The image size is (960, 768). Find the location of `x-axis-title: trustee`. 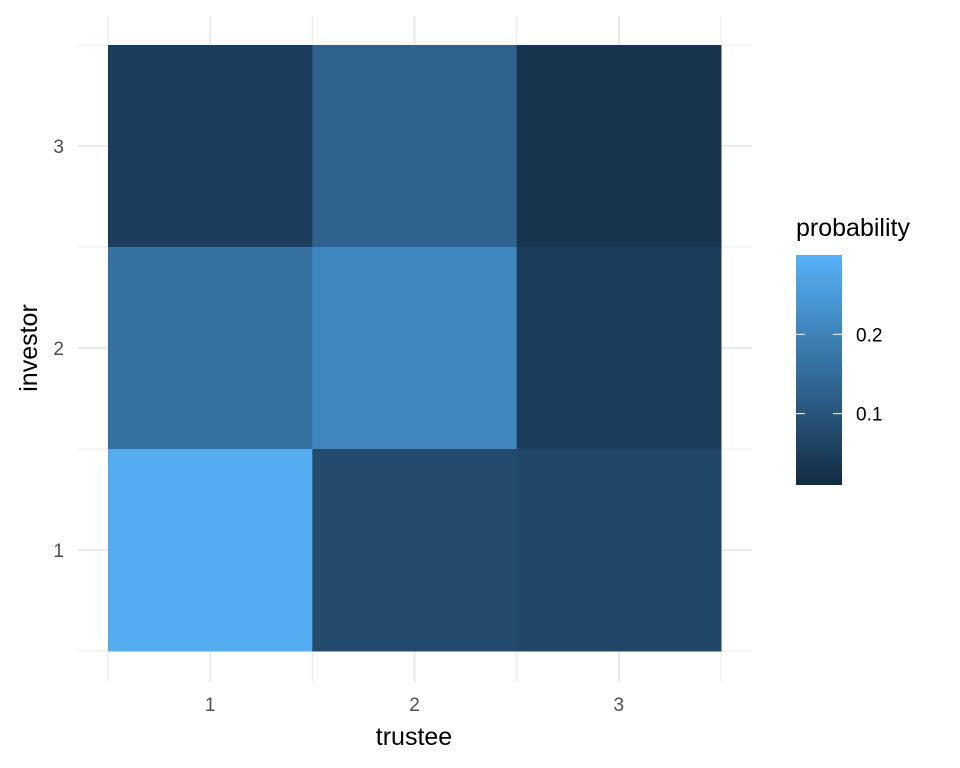

x-axis-title: trustee is located at coordinates (414, 737).